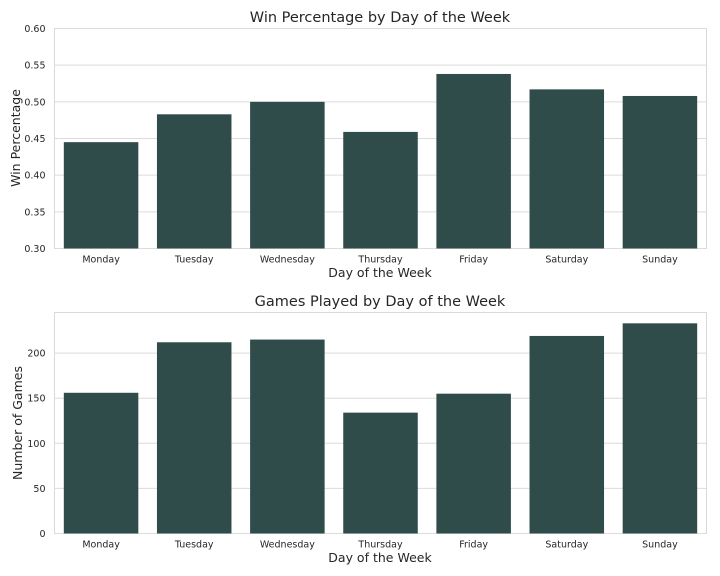 The width and height of the screenshot is (720, 576). What do you see at coordinates (34, 29) in the screenshot?
I see `y-tick-label: 0.60` at bounding box center [34, 29].